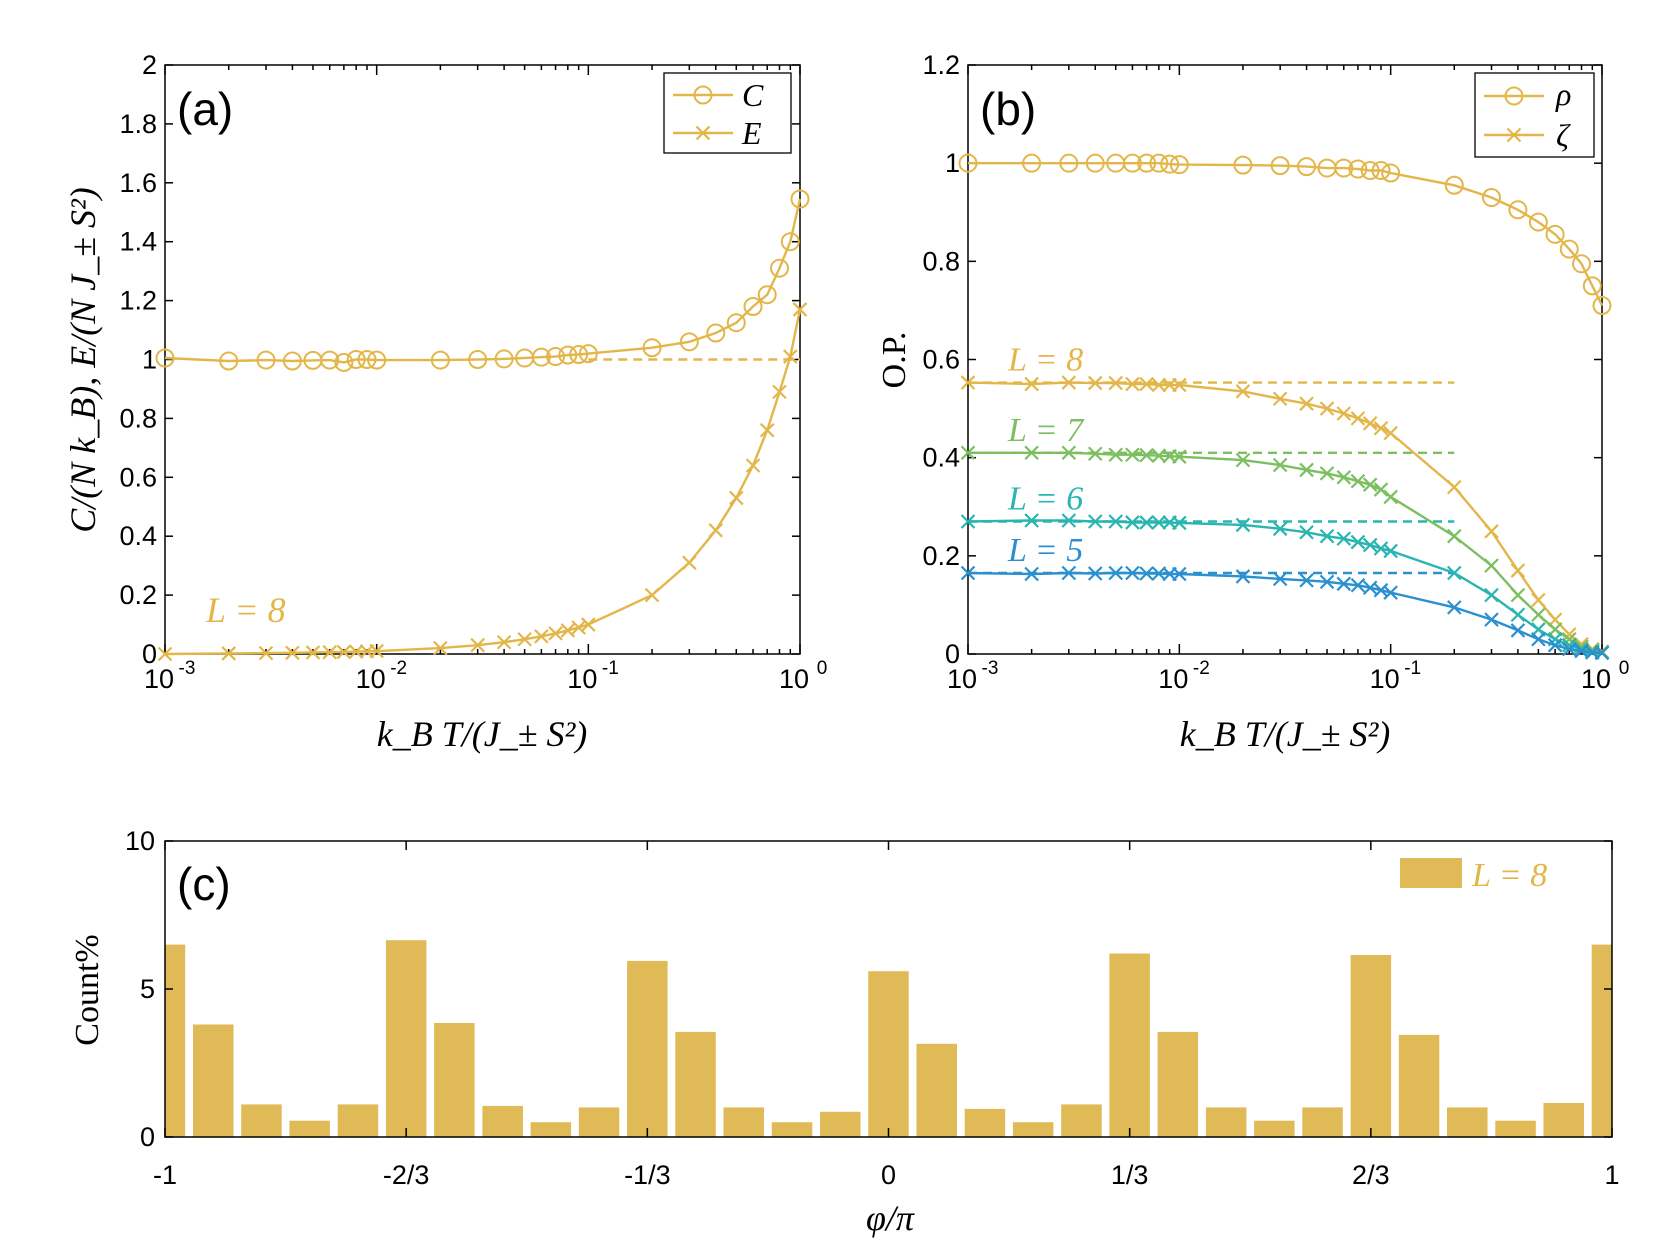  What do you see at coordinates (1285, 586) in the screenshot?
I see `series-line-ζ L=6` at bounding box center [1285, 586].